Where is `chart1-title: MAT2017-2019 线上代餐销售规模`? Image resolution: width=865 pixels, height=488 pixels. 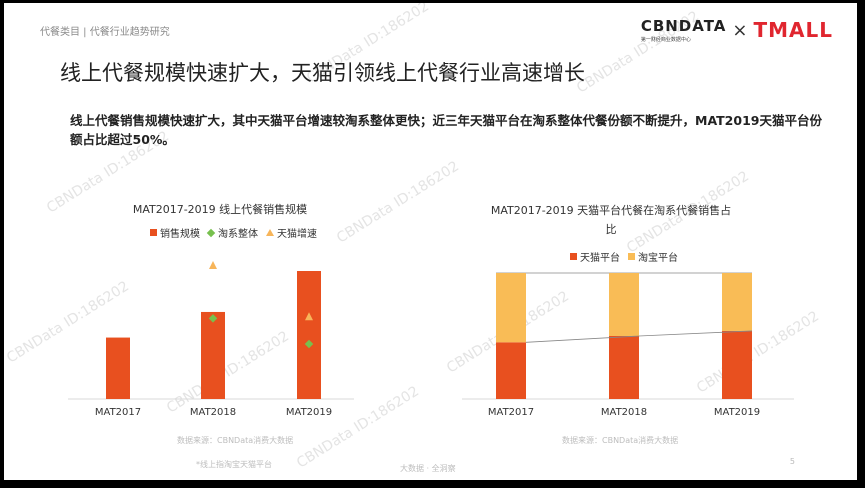 chart1-title: MAT2017-2019 线上代餐销售规模 is located at coordinates (220, 209).